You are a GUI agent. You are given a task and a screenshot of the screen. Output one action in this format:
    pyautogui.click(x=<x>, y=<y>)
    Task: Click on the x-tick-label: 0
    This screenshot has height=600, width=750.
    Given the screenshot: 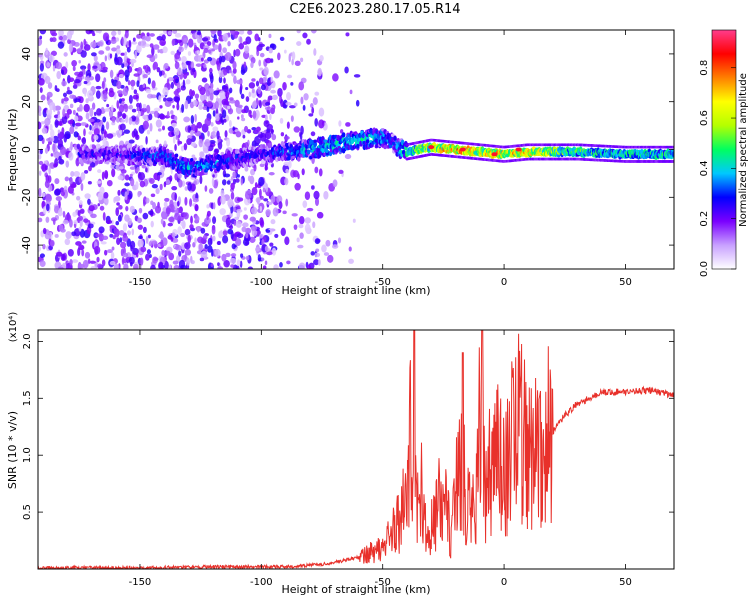 What is the action you would take?
    pyautogui.click(x=504, y=582)
    